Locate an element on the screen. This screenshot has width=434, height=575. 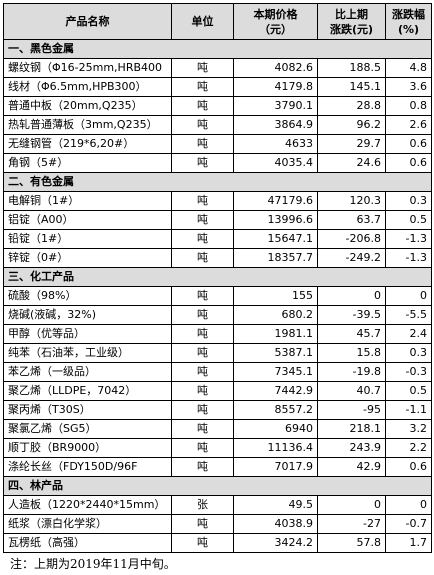
product-name-cell: 涤纶长丝（FDY150D/96F is located at coordinates (87, 467).